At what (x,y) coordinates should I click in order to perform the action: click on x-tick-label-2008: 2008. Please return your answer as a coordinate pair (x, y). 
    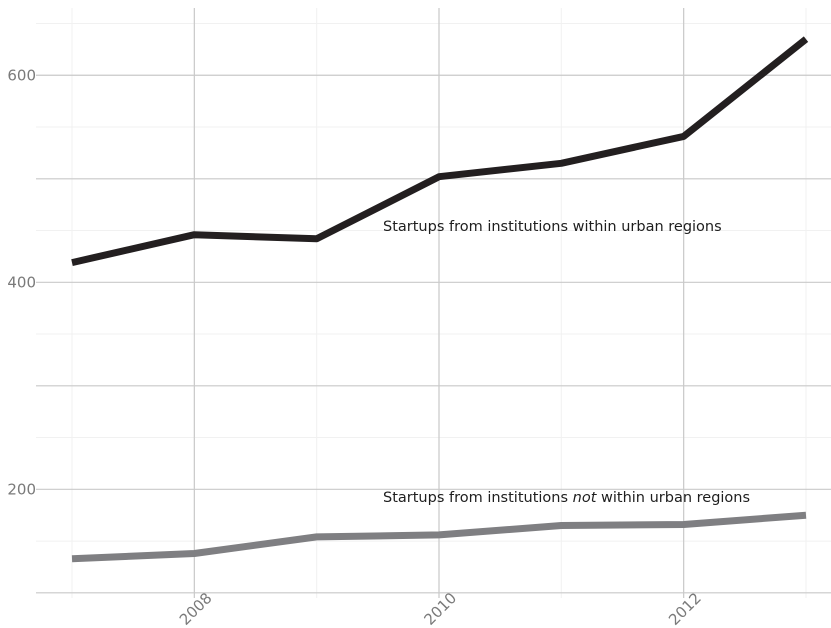
    Looking at the image, I should click on (196, 608).